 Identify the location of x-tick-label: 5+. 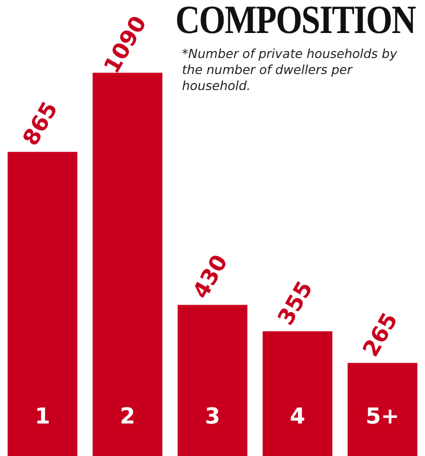
(383, 417).